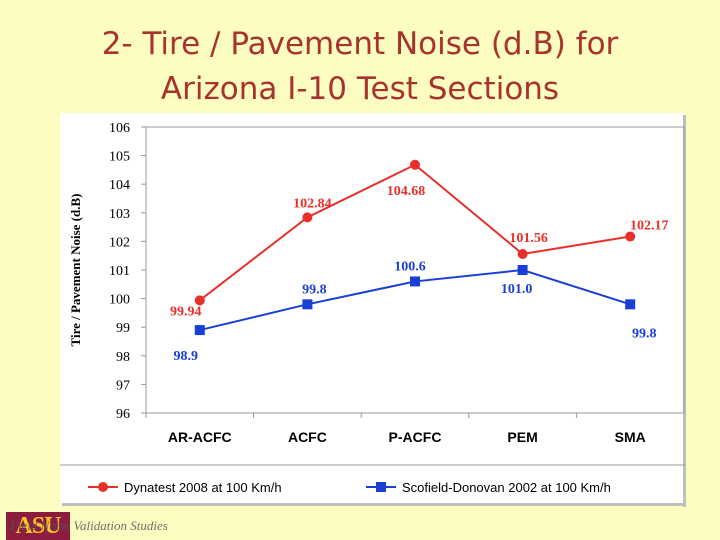 This screenshot has height=540, width=720. What do you see at coordinates (186, 311) in the screenshot?
I see `series-0-data-label: 99.94` at bounding box center [186, 311].